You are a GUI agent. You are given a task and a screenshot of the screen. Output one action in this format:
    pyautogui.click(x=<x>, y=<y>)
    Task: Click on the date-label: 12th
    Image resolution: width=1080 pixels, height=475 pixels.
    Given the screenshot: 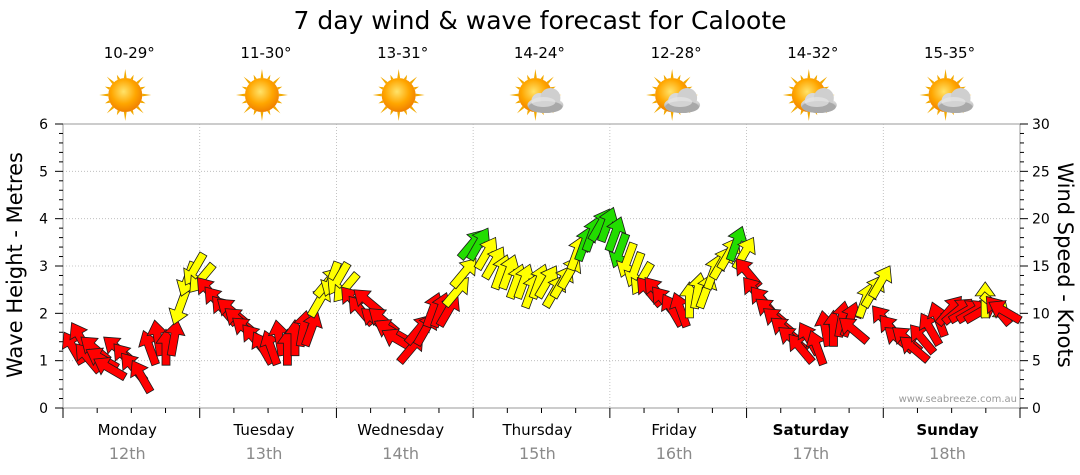 What is the action you would take?
    pyautogui.click(x=127, y=453)
    